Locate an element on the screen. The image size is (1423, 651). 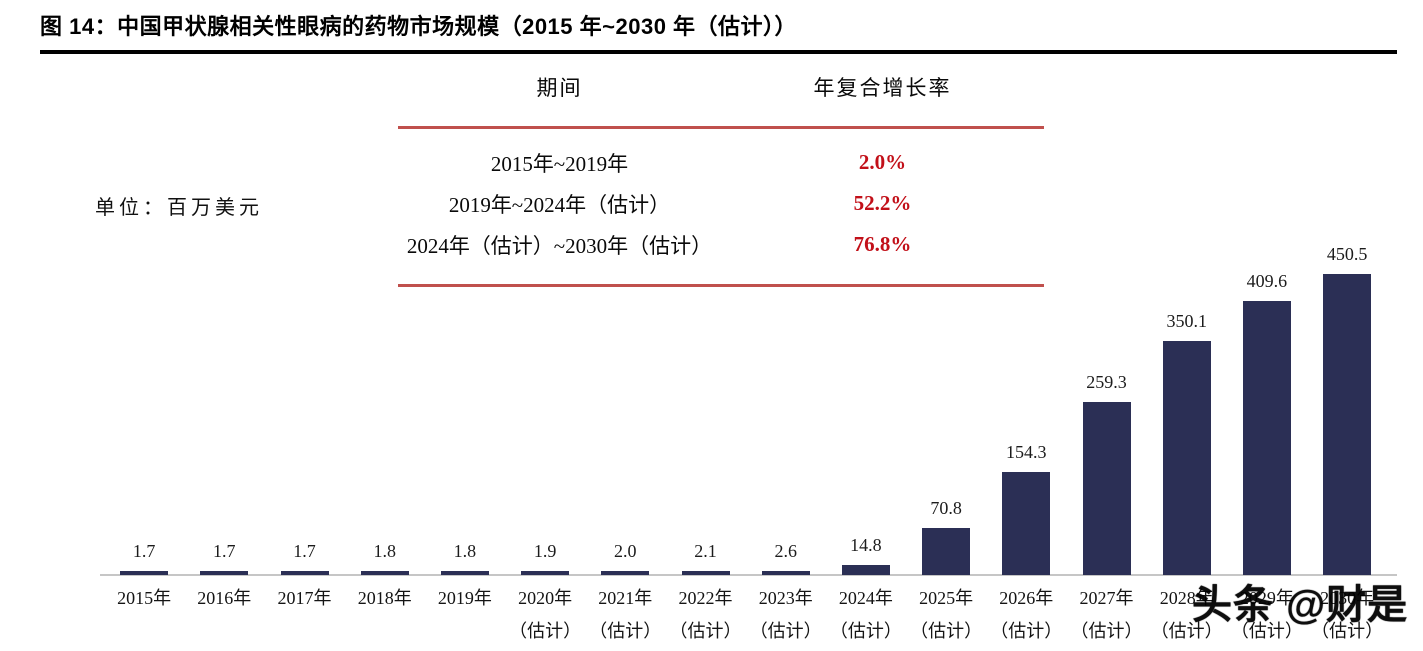
bar-value-label: 259.3 is located at coordinates (1106, 382).